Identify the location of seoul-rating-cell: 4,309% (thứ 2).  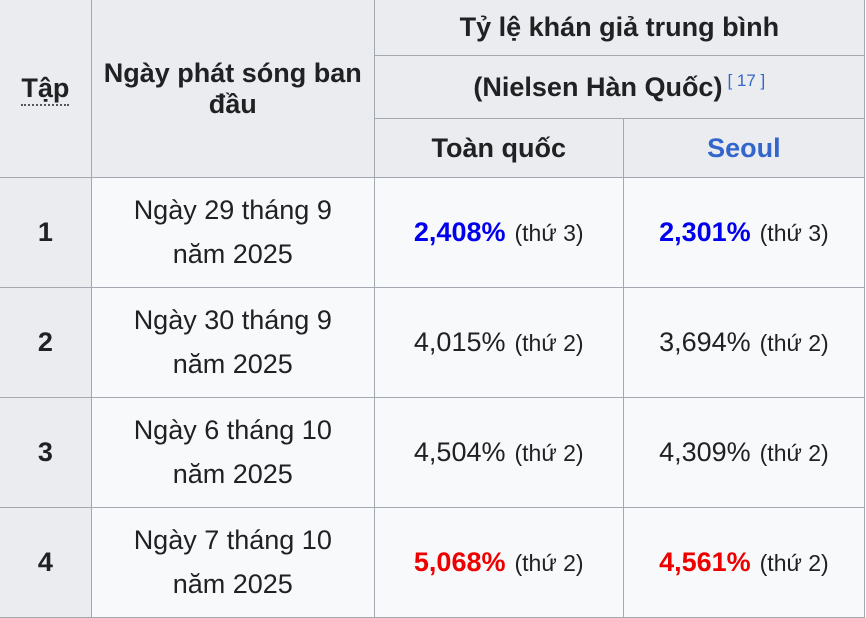
(744, 452).